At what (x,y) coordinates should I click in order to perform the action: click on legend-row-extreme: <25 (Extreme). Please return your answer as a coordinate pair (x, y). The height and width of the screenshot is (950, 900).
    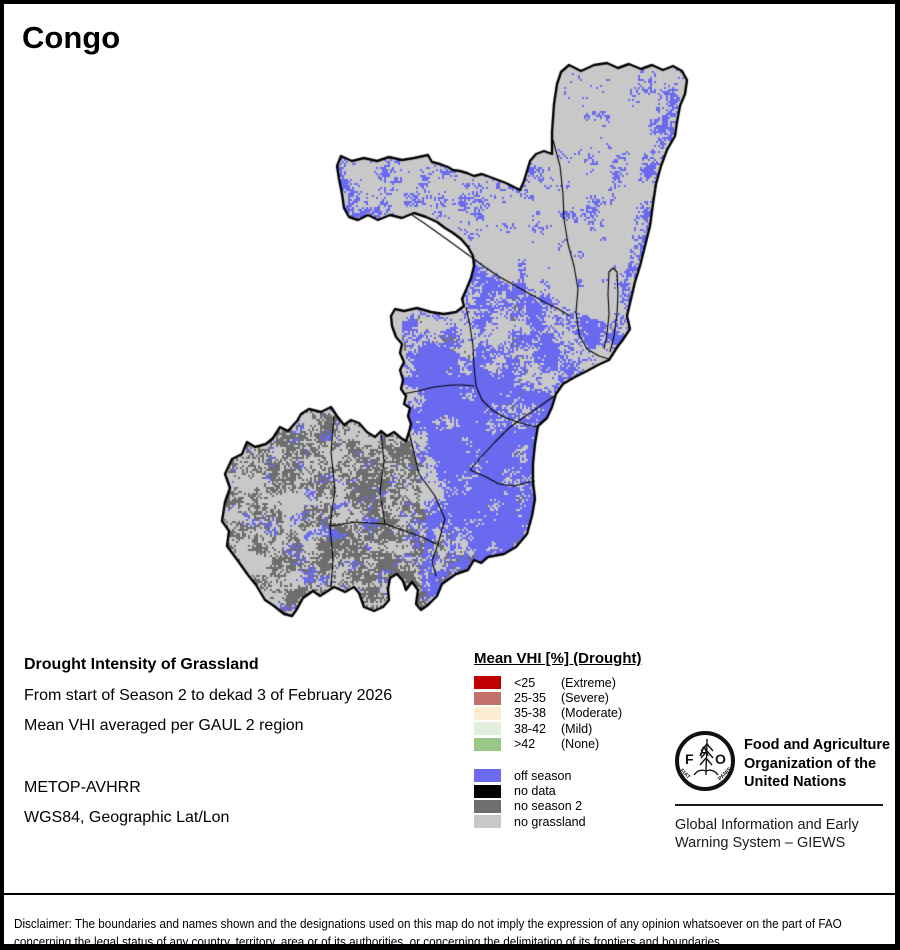
    Looking at the image, I should click on (548, 682).